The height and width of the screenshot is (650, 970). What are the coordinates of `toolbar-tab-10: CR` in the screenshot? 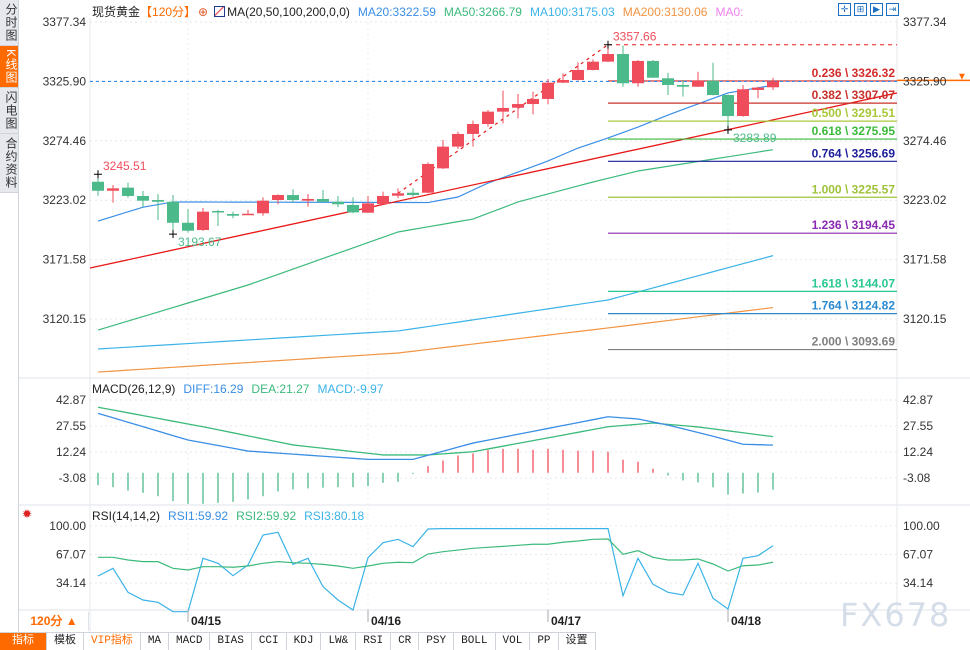 It's located at (405, 641).